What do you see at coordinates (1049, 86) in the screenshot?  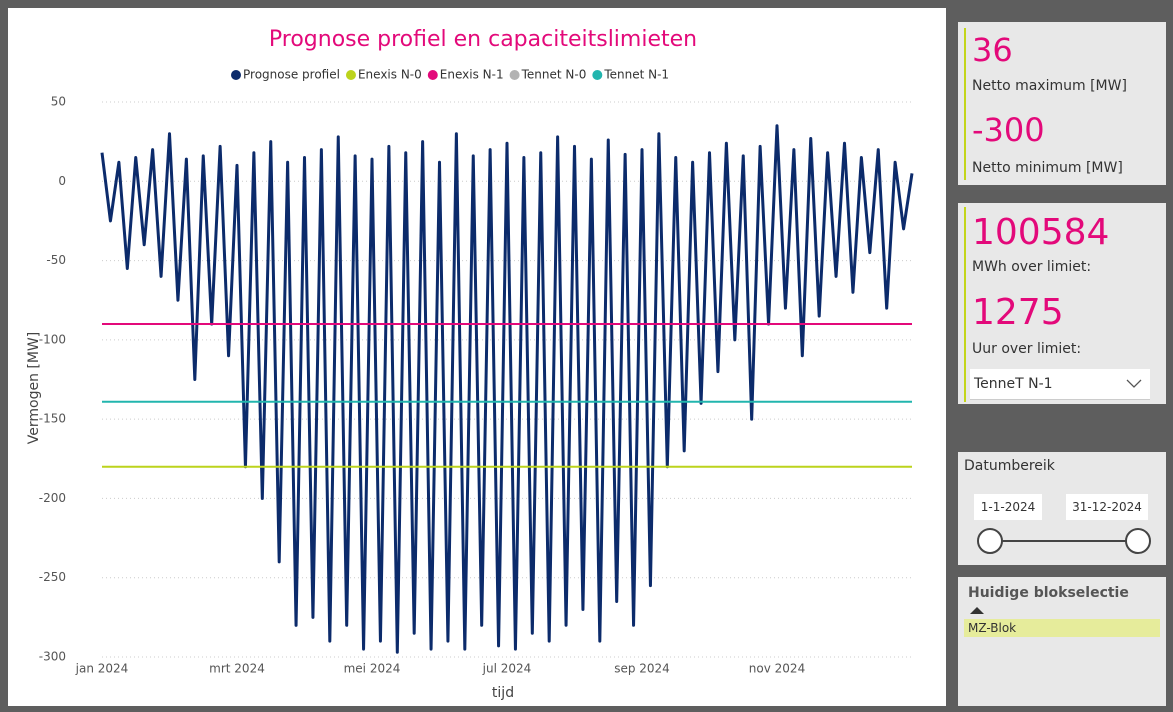 I see `kpi-label: Netto maximum [MW]` at bounding box center [1049, 86].